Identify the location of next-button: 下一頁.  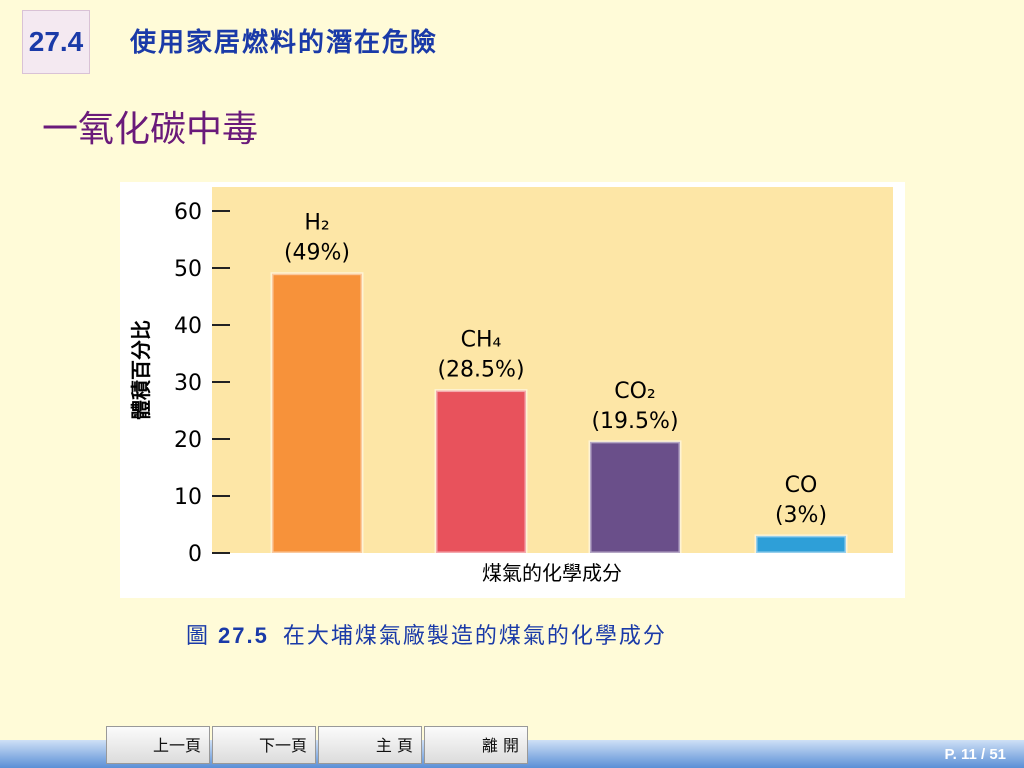
(264, 745).